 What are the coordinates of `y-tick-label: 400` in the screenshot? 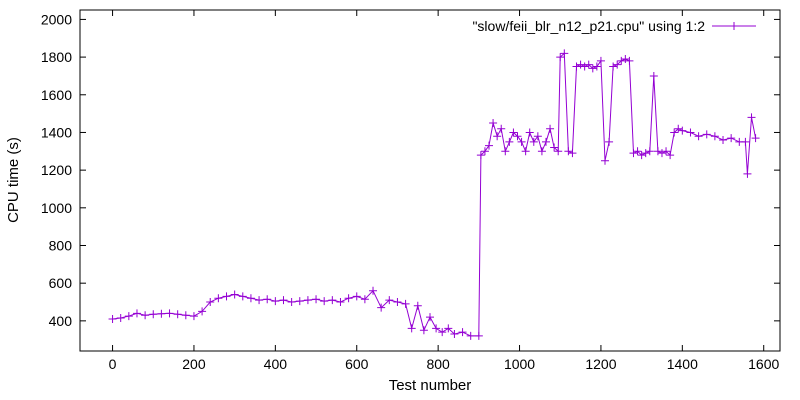 It's located at (61, 321).